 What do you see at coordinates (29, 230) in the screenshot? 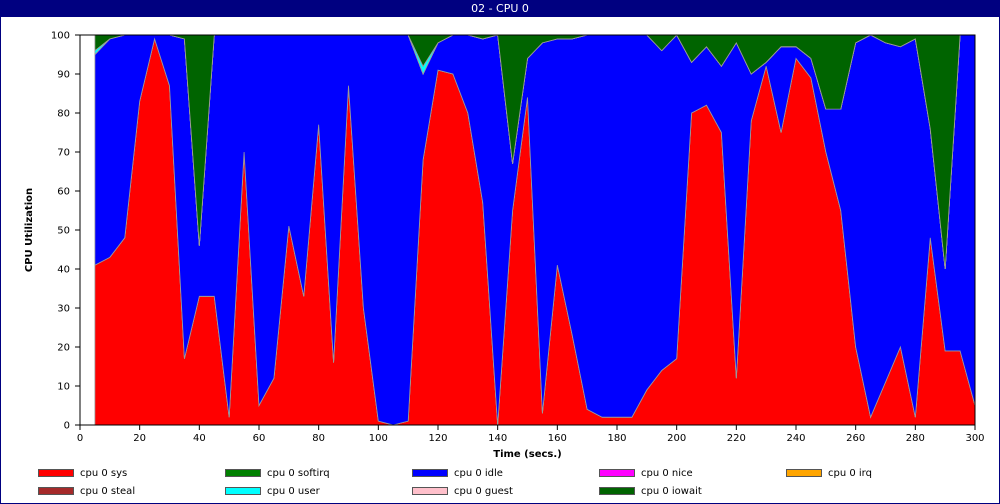
I see `y-axis-title: CPU Utilization` at bounding box center [29, 230].